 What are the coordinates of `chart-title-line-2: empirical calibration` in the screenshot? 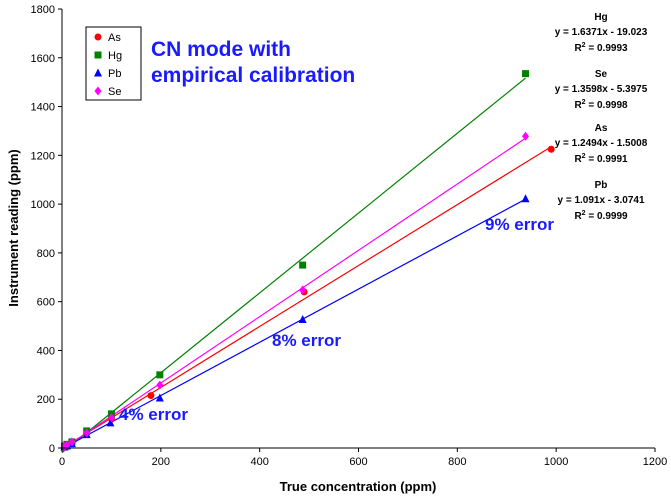 It's located at (253, 75).